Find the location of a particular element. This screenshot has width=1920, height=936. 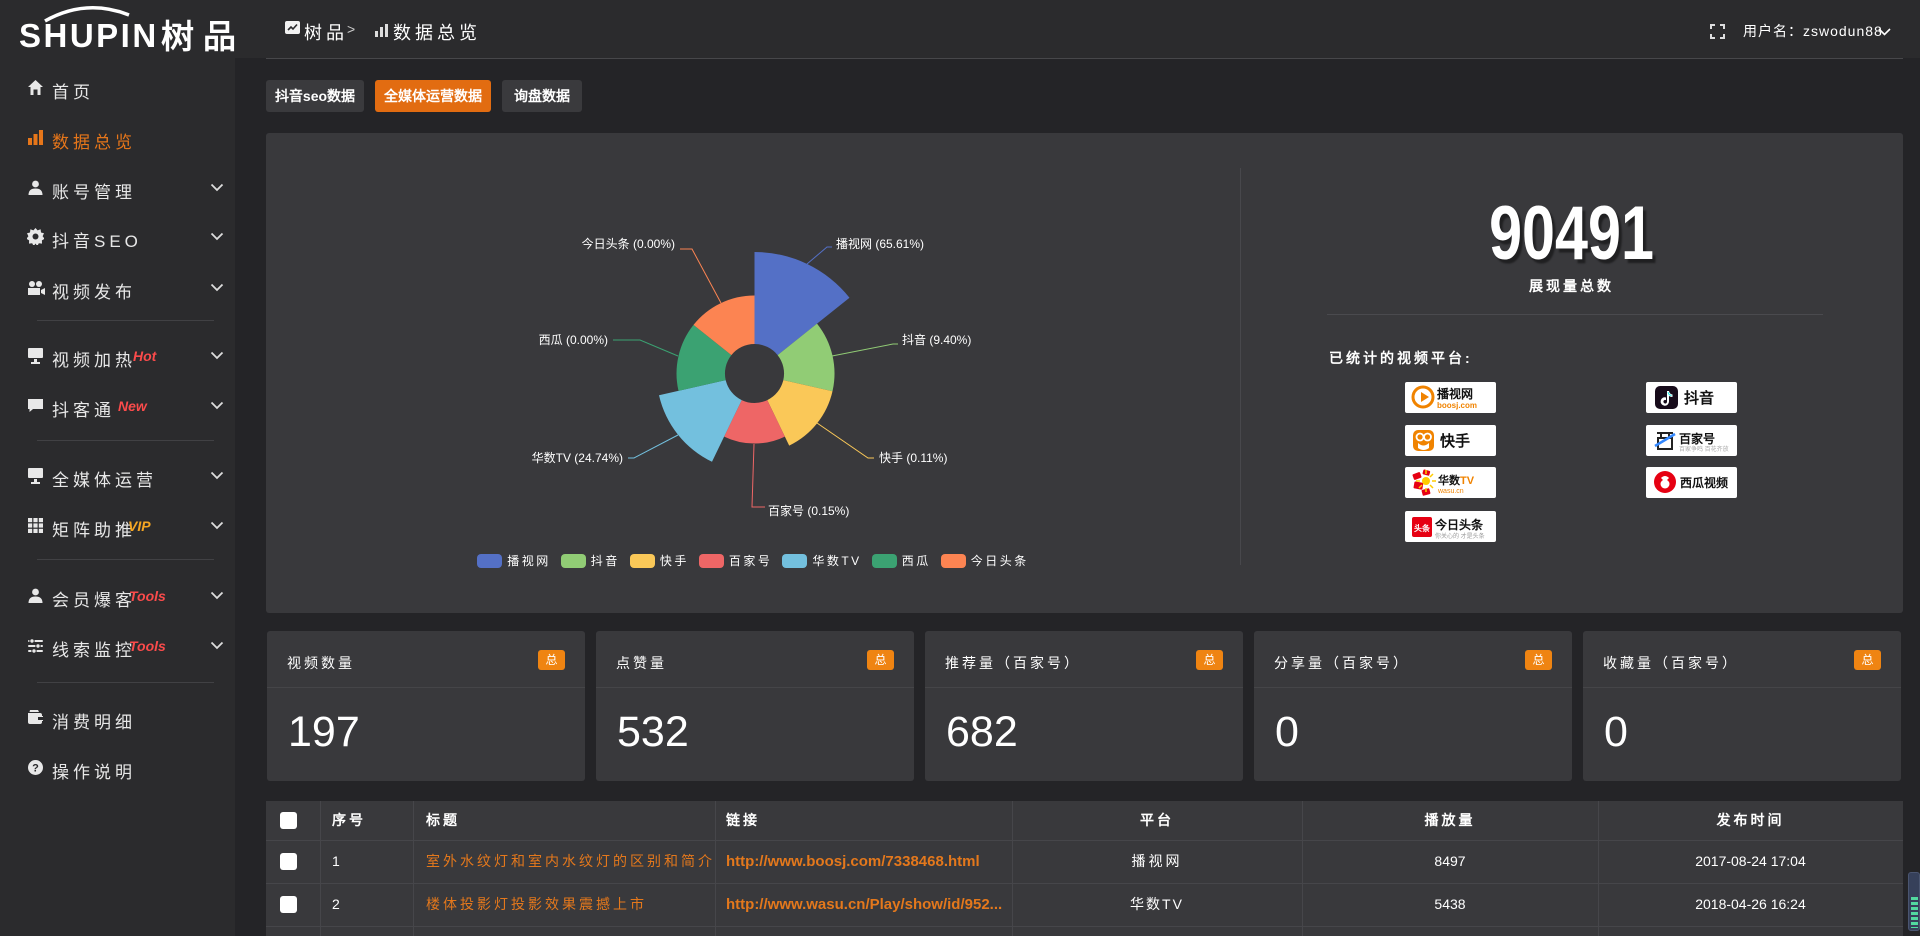

svg-text: boosj.com is located at coordinates (1457, 405).